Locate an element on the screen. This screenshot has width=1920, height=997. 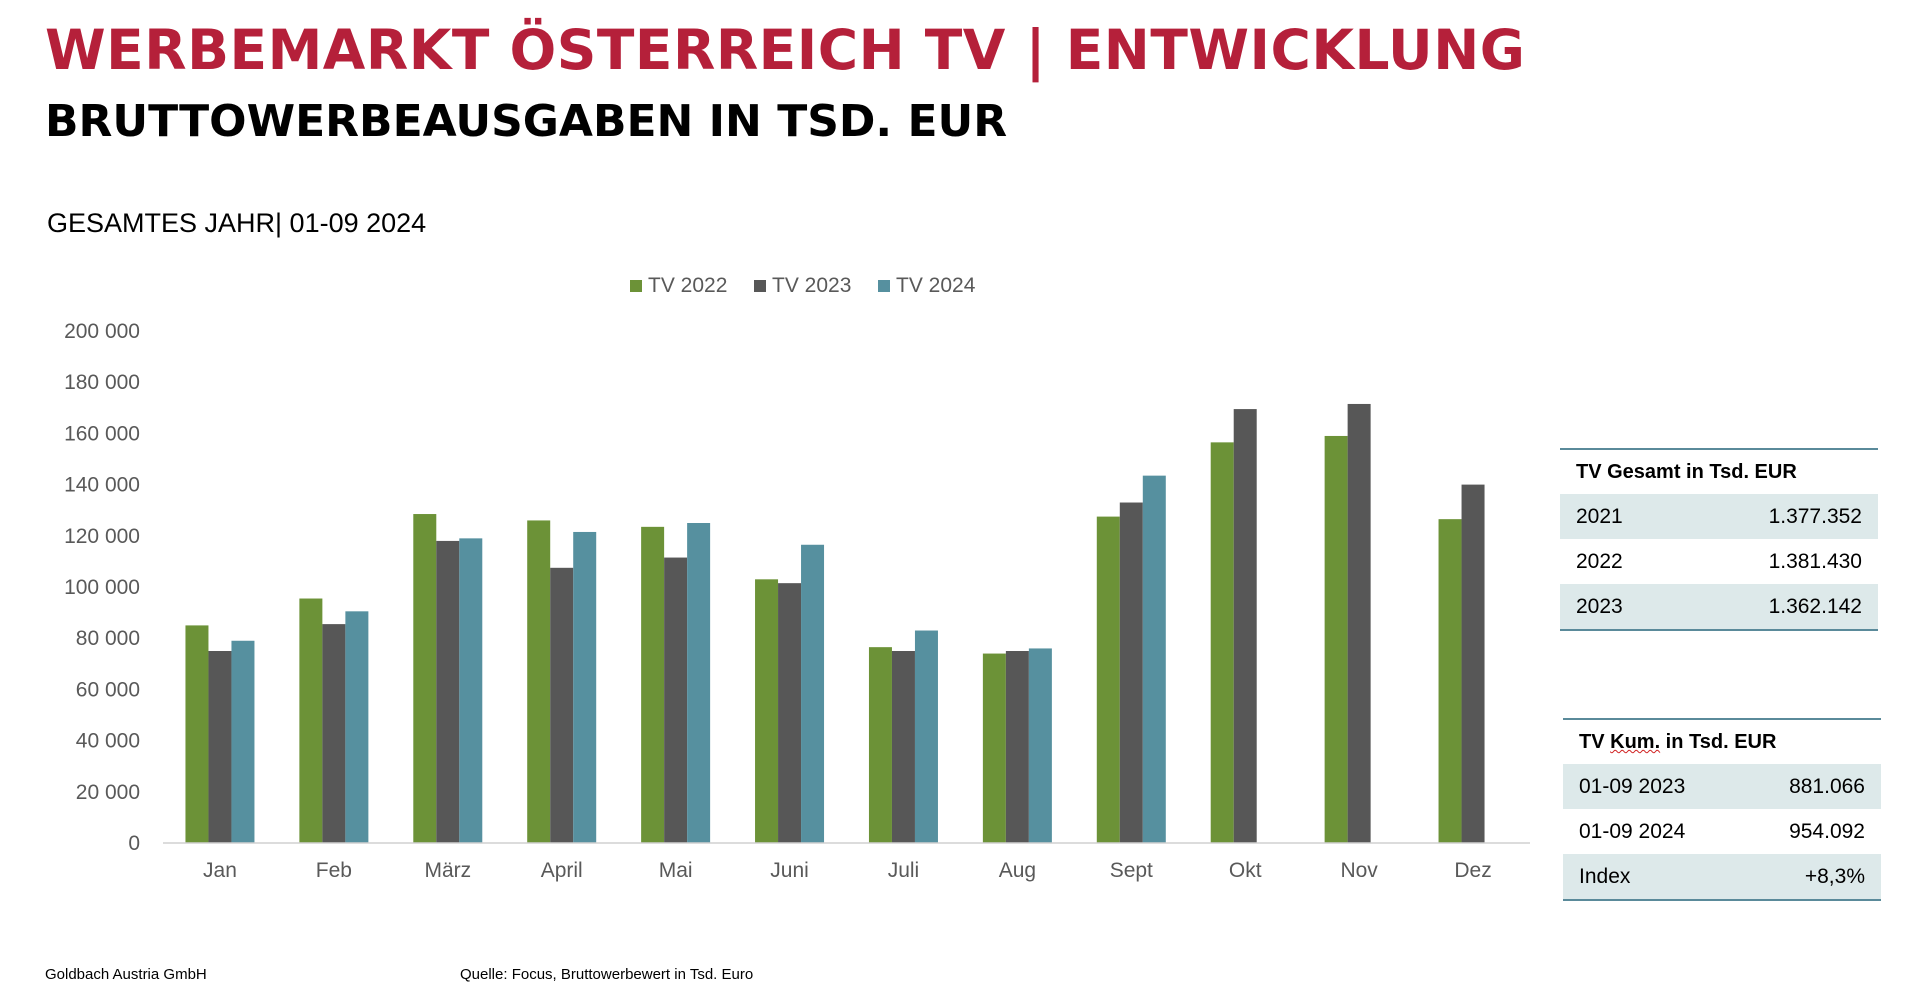
legend-label: TV 2023 is located at coordinates (811, 285).